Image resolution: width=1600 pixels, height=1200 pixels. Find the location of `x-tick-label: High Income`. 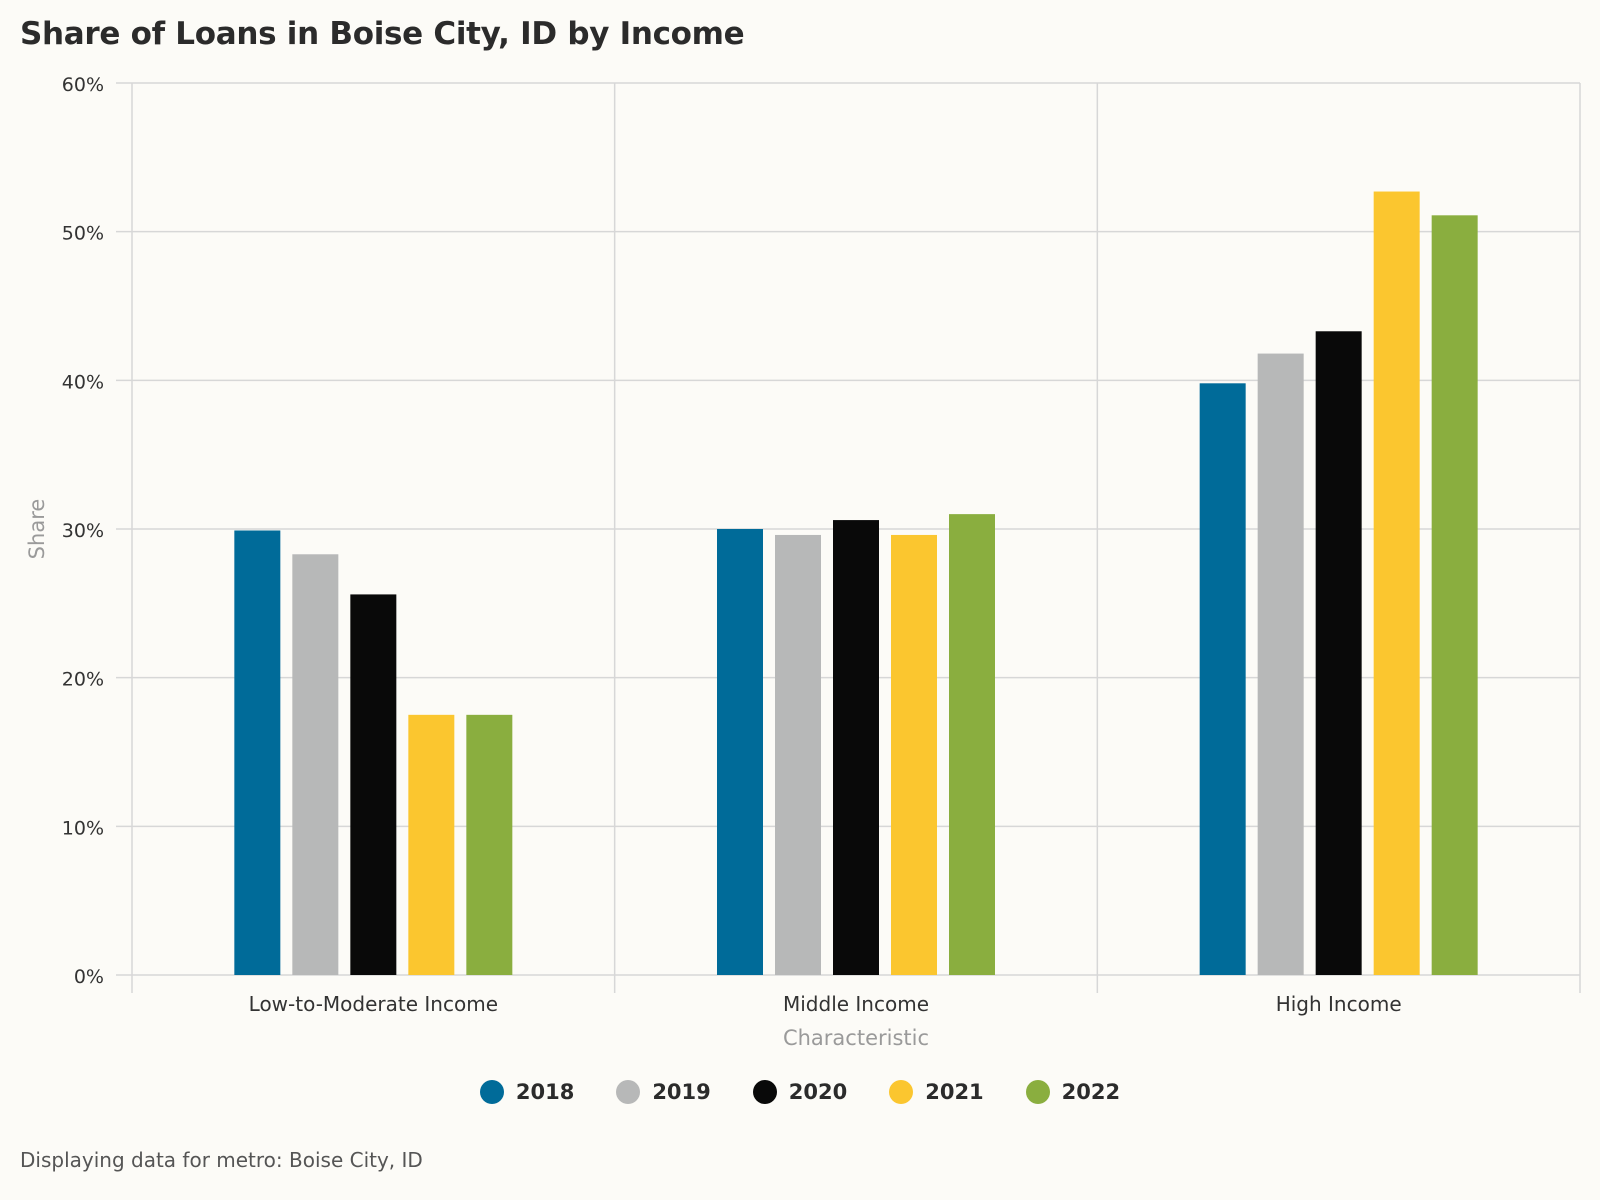

x-tick-label: High Income is located at coordinates (1339, 1004).